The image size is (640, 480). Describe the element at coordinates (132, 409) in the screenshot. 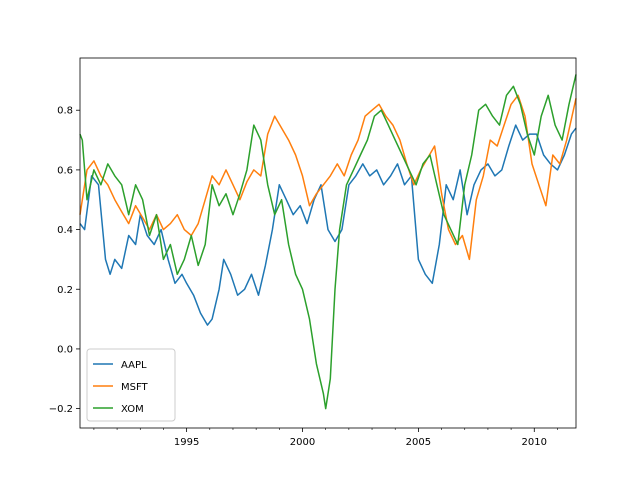

I see `legend-label-xom: XOM` at that location.